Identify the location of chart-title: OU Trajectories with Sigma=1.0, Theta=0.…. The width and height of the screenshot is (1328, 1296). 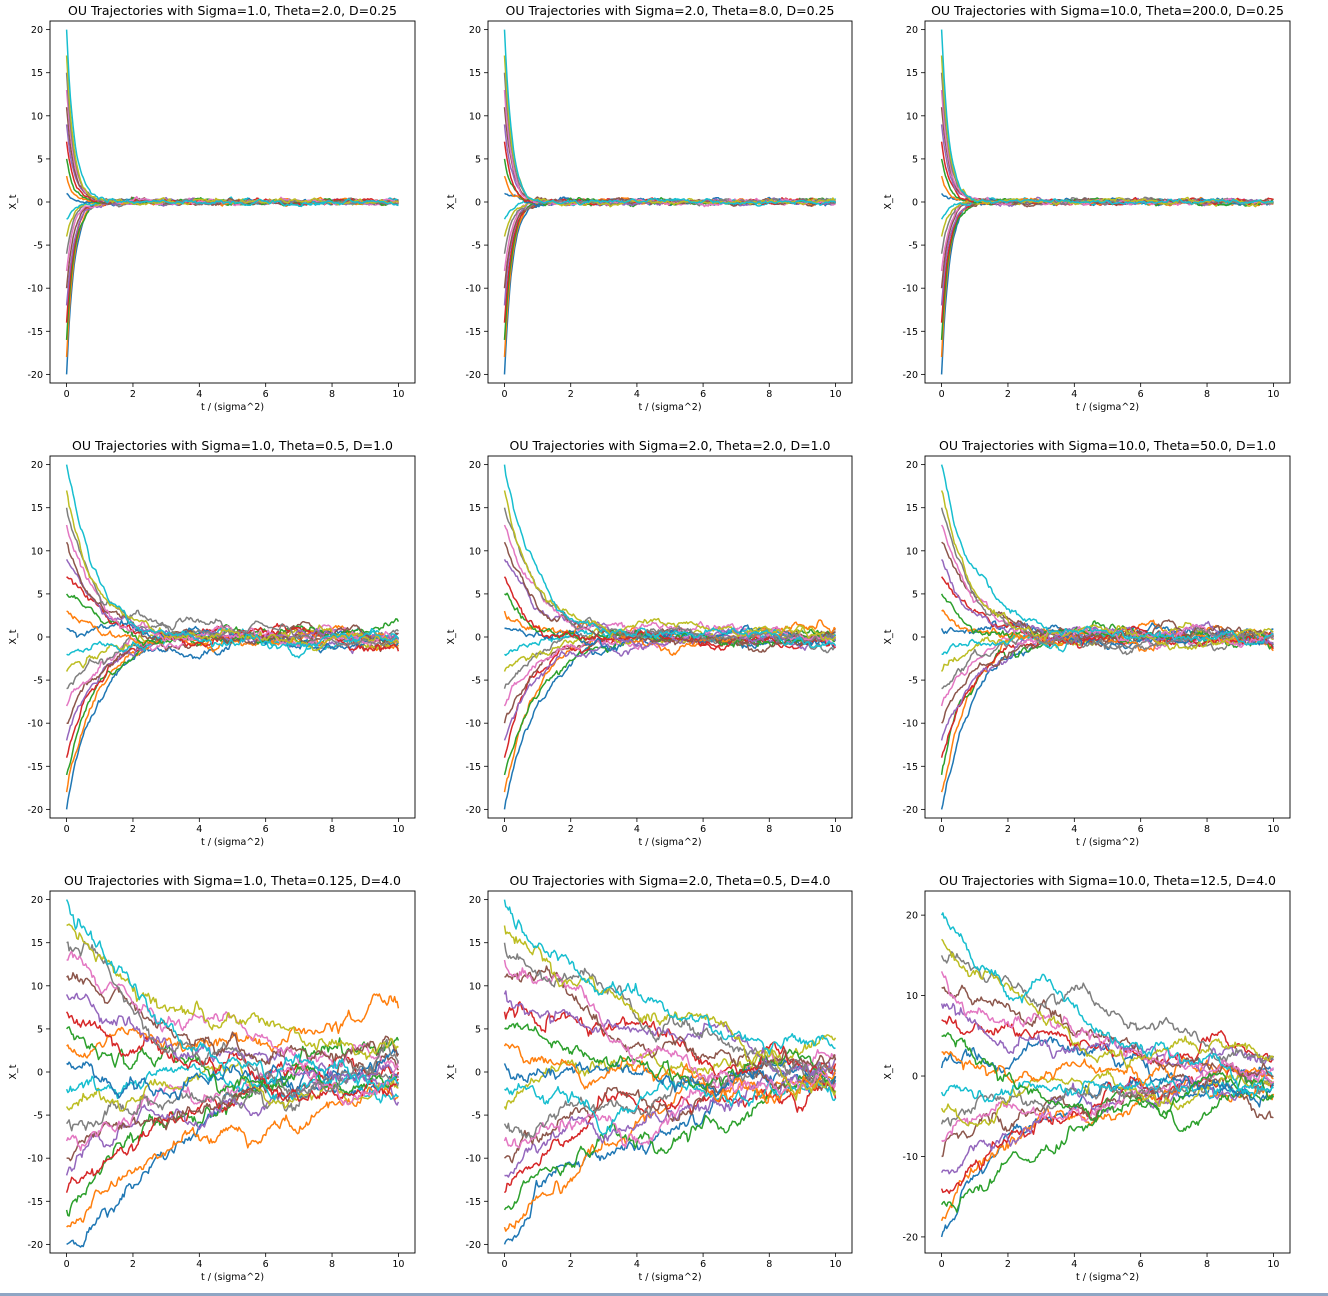
(232, 880).